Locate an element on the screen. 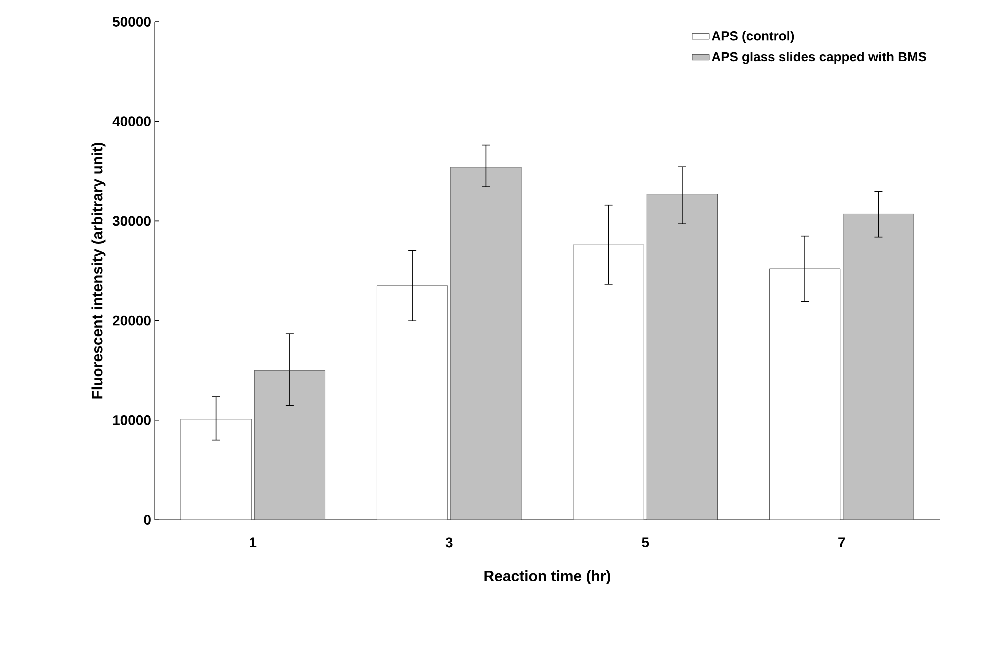 The width and height of the screenshot is (982, 648). y-tick-label: 0 is located at coordinates (147, 520).